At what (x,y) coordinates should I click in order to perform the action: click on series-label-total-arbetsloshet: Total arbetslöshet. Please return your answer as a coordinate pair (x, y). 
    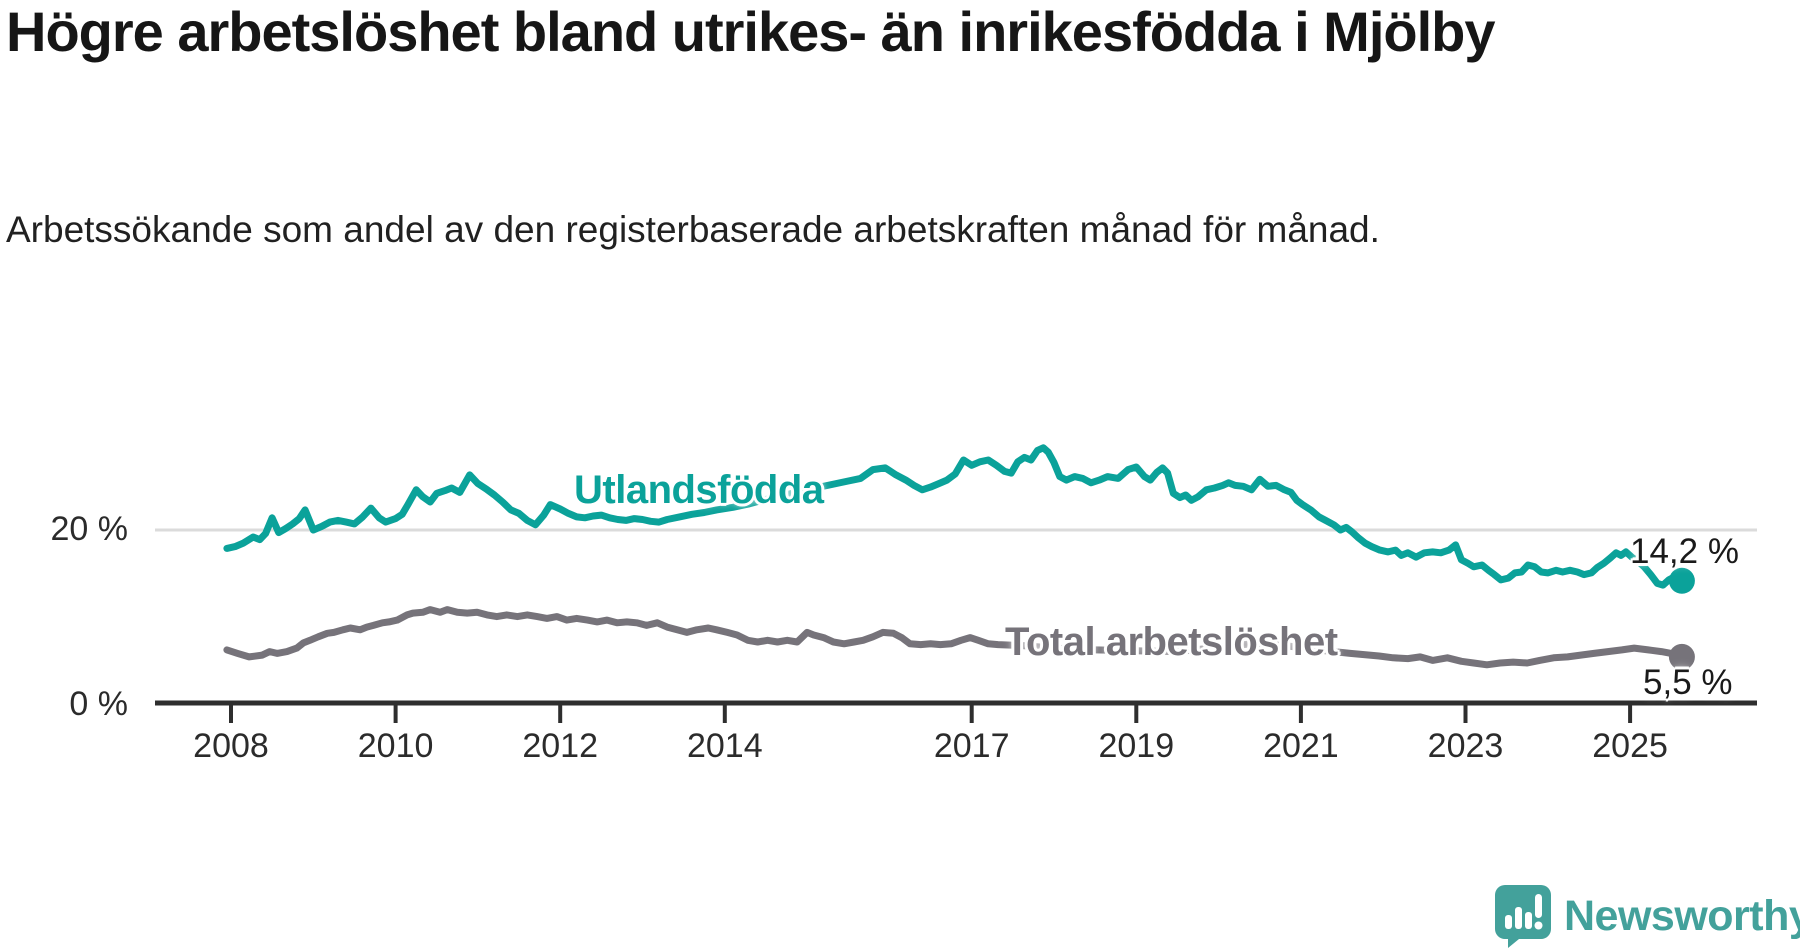
    Looking at the image, I should click on (1171, 642).